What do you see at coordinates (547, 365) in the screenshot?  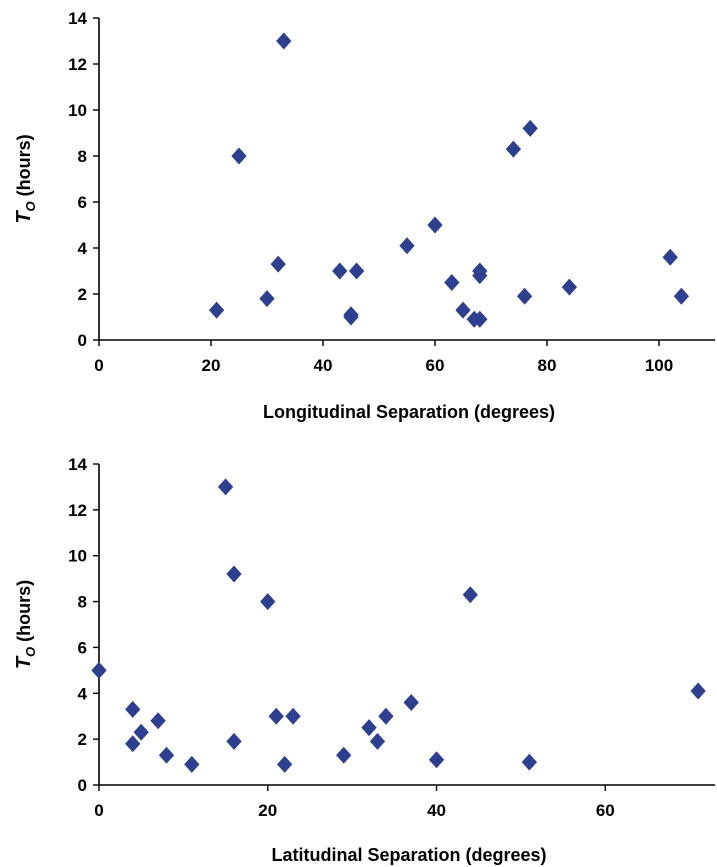 I see `x-tick-label: 80` at bounding box center [547, 365].